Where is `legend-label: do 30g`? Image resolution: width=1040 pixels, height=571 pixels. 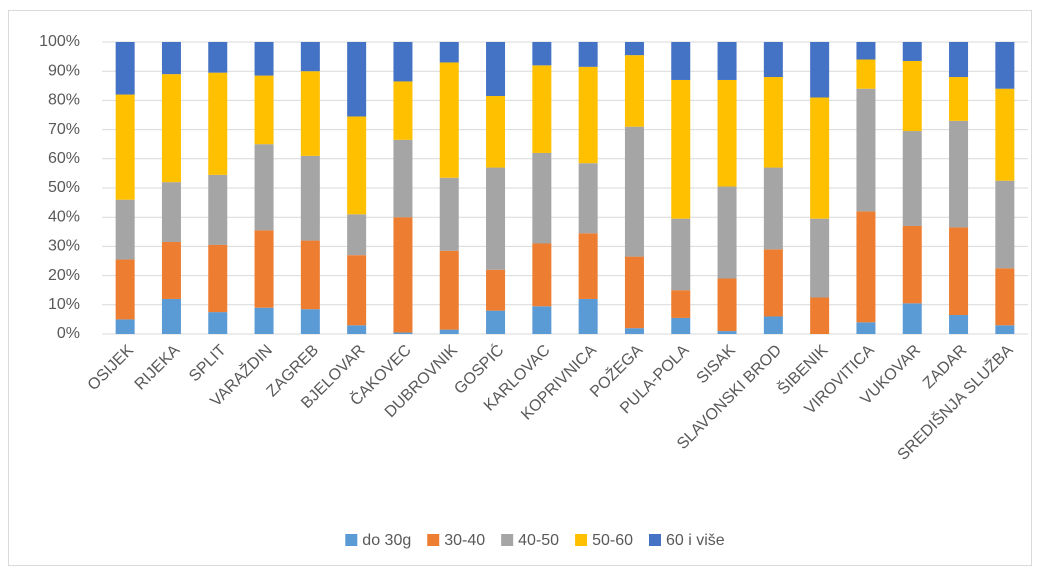
legend-label: do 30g is located at coordinates (386, 540).